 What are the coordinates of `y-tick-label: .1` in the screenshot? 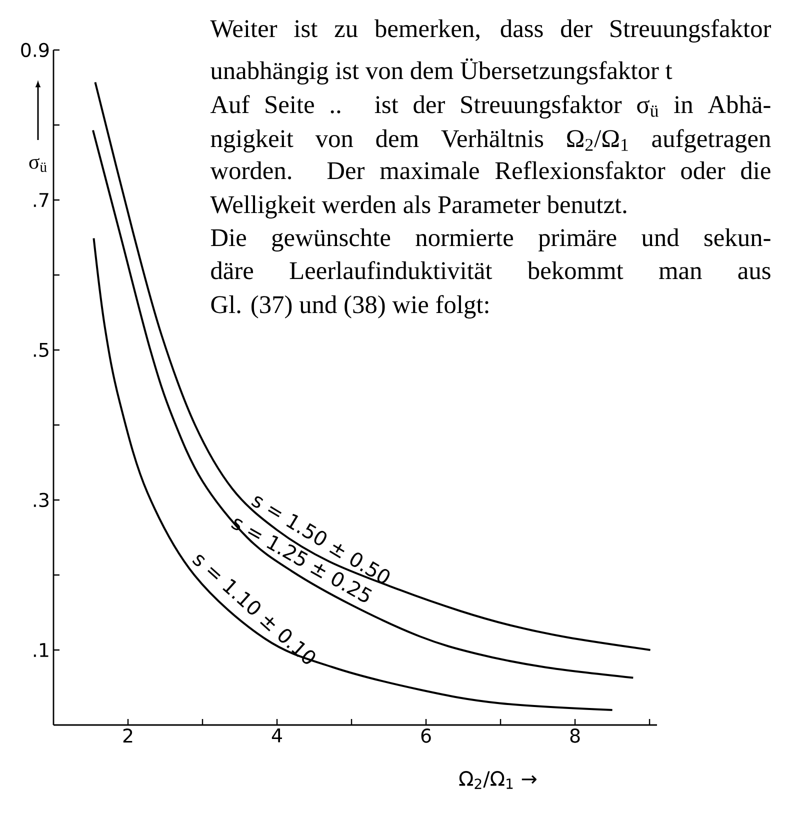 It's located at (41, 650).